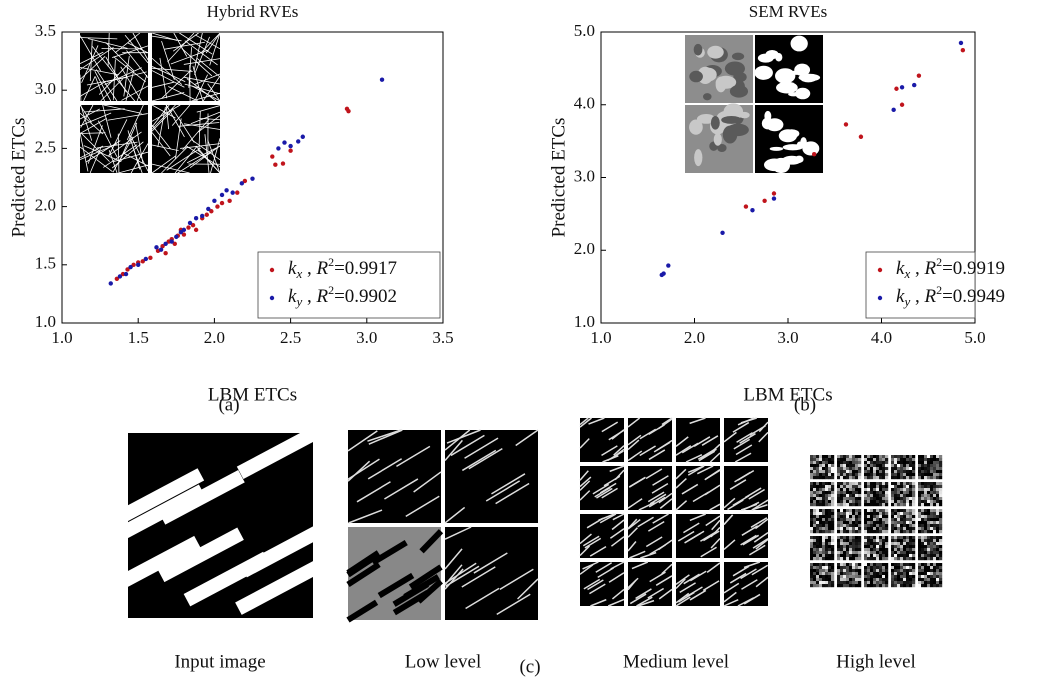 The width and height of the screenshot is (1062, 684). I want to click on x-tick-label: 3.0, so click(366, 337).